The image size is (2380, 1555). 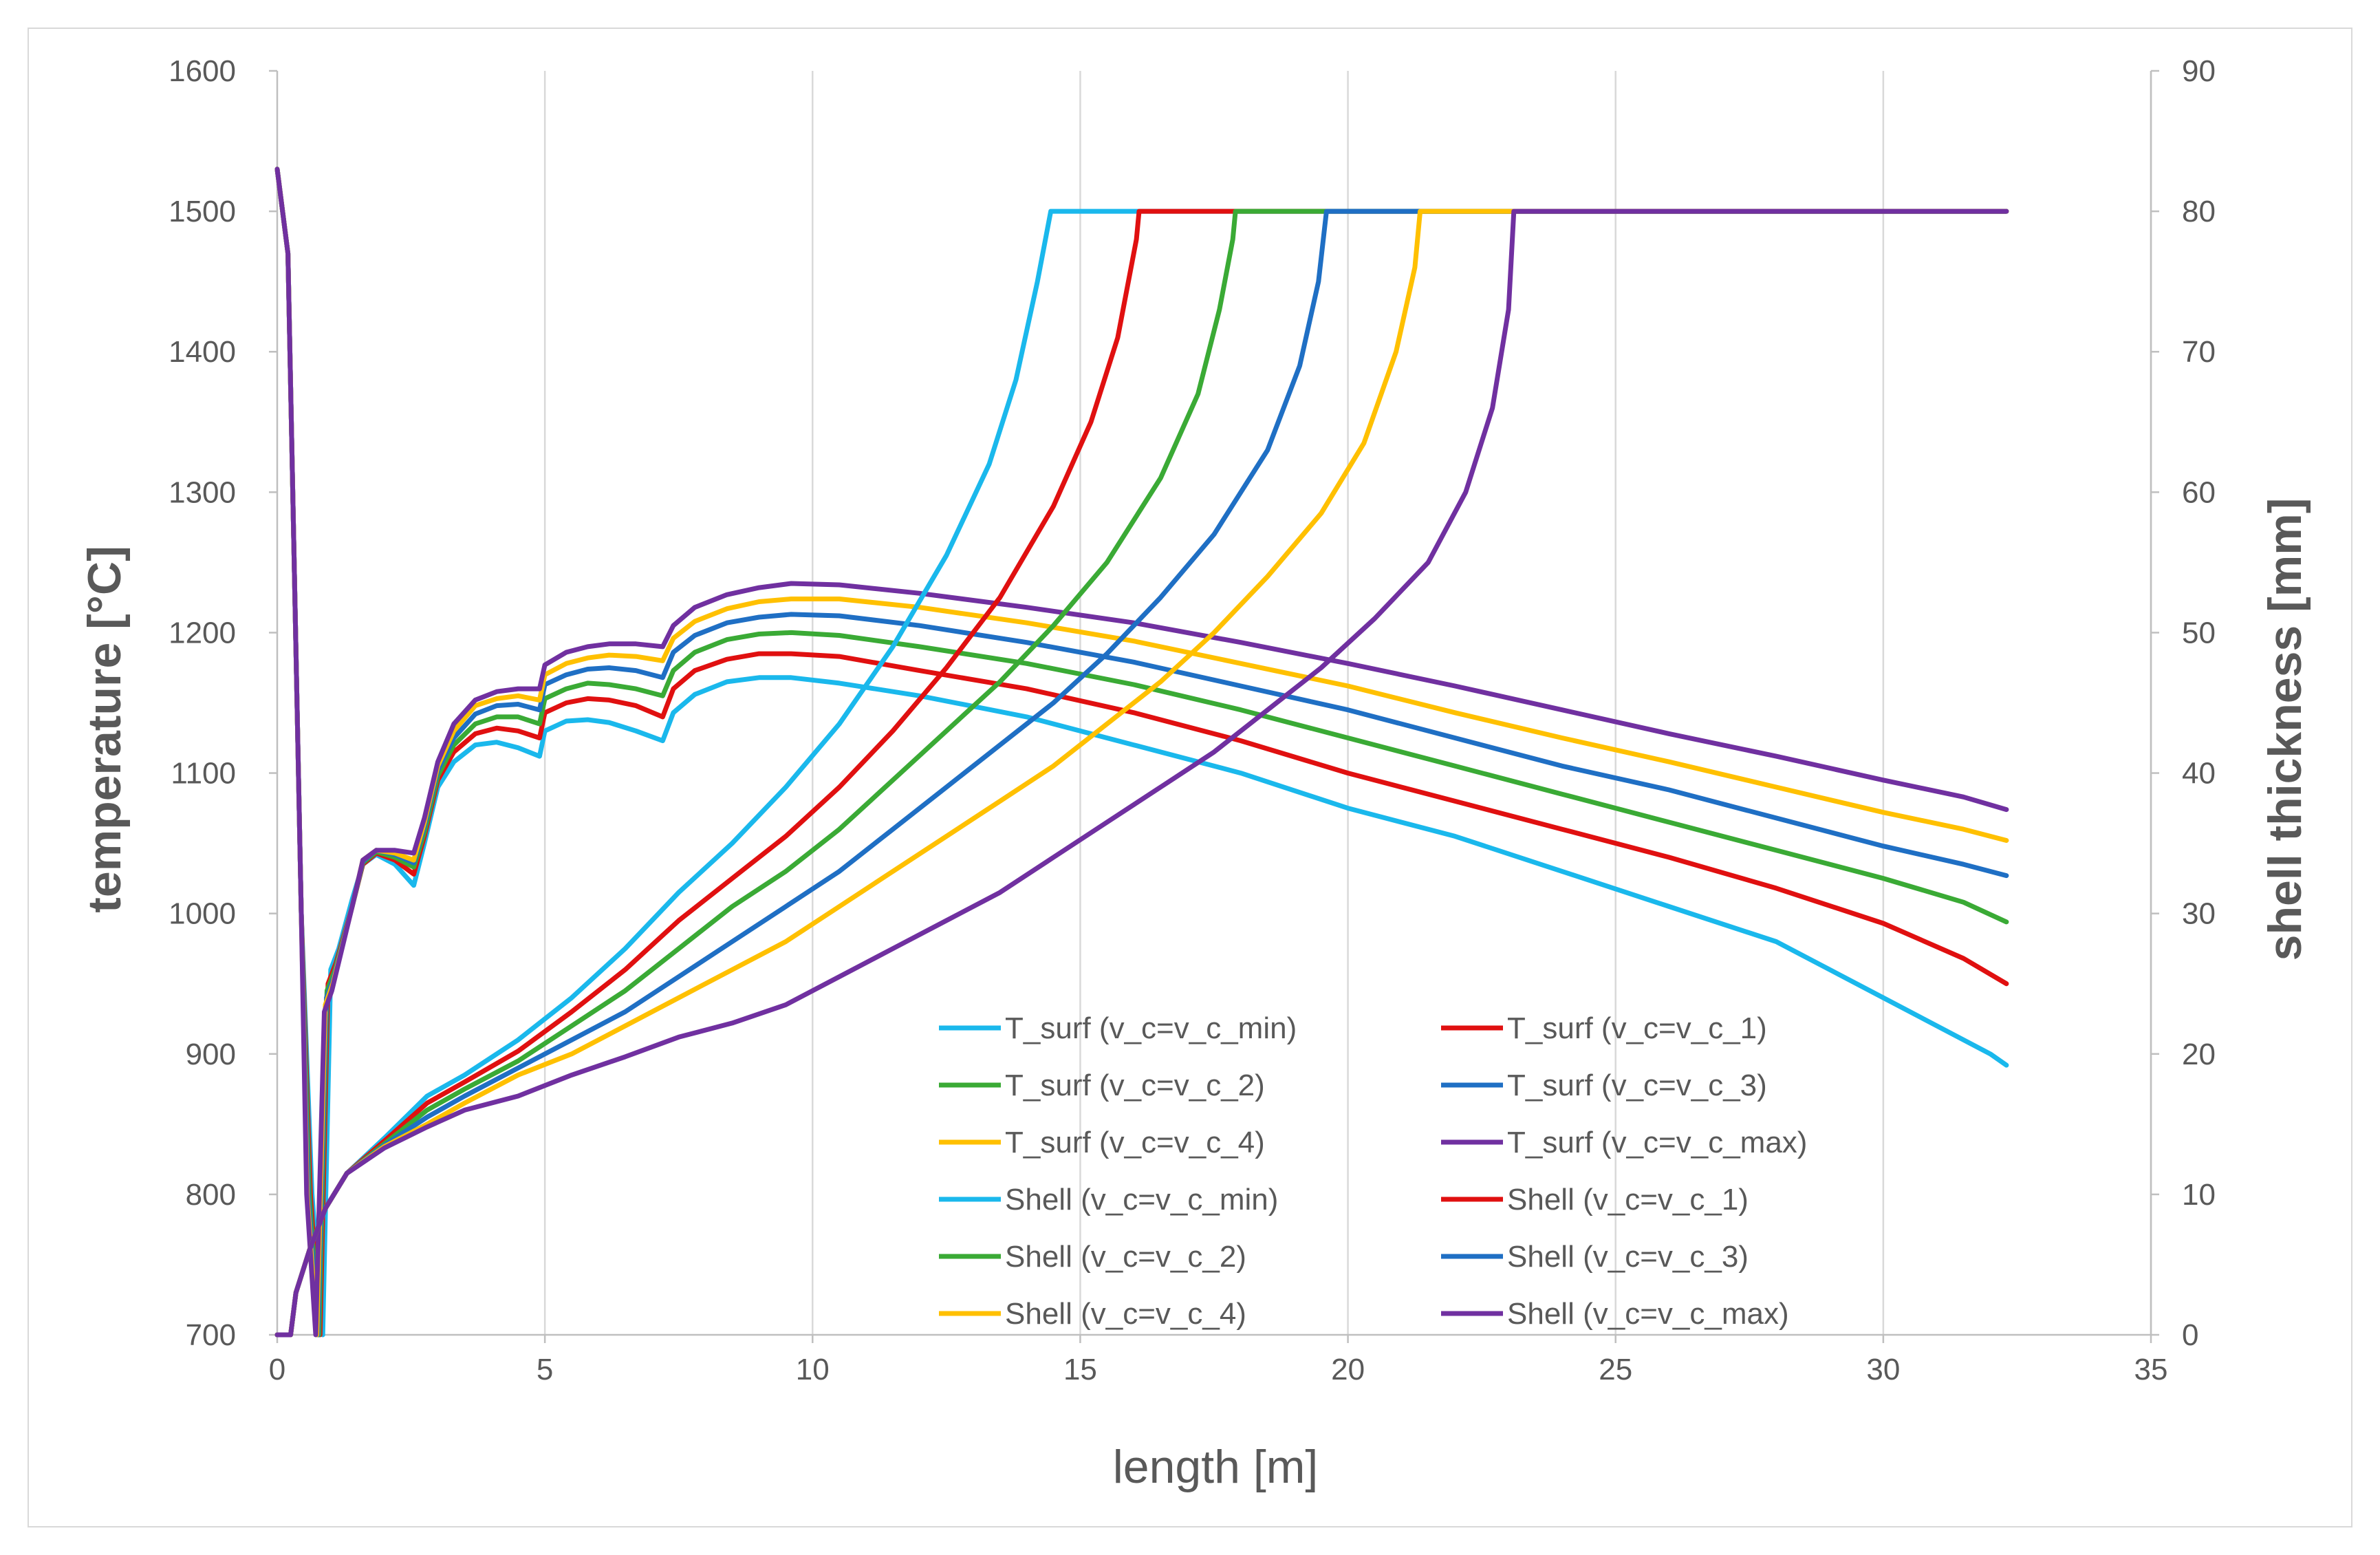 I want to click on y2-tick-label: 20, so click(x=2199, y=1054).